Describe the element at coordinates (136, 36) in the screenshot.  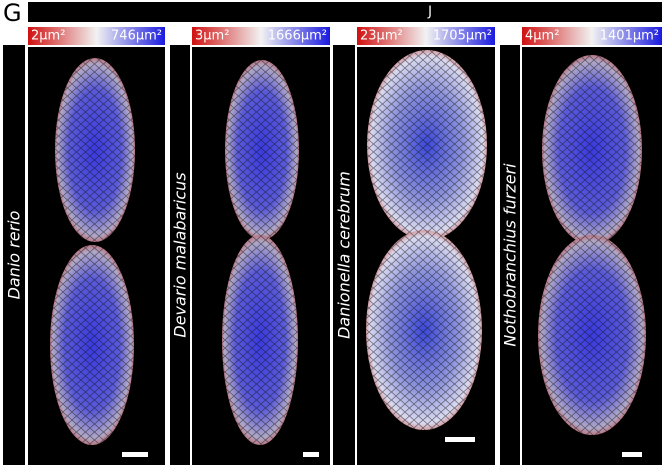
I see `colorbar-max: 746µm²` at that location.